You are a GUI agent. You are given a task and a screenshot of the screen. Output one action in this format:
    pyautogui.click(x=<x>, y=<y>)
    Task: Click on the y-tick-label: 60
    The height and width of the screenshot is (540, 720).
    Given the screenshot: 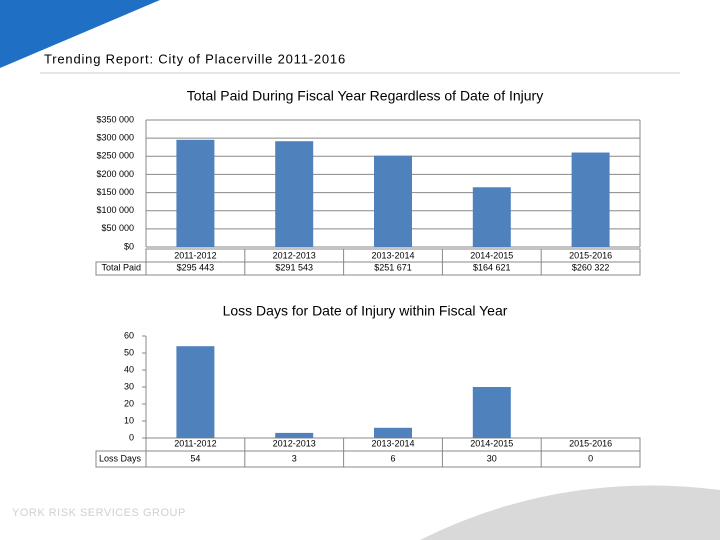 What is the action you would take?
    pyautogui.click(x=129, y=335)
    